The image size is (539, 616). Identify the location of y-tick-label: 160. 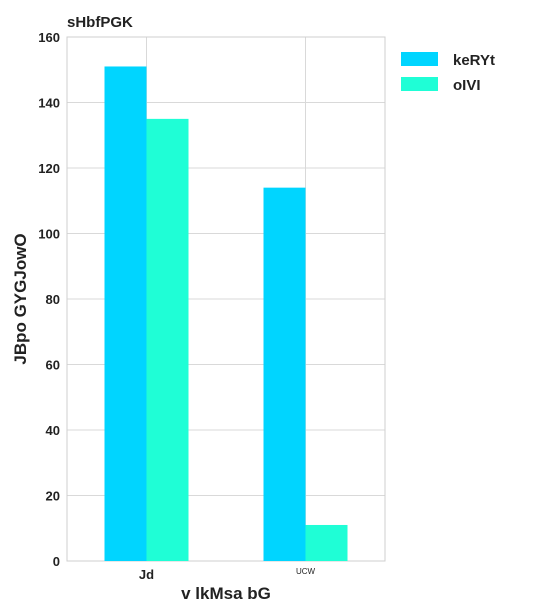
(49, 37).